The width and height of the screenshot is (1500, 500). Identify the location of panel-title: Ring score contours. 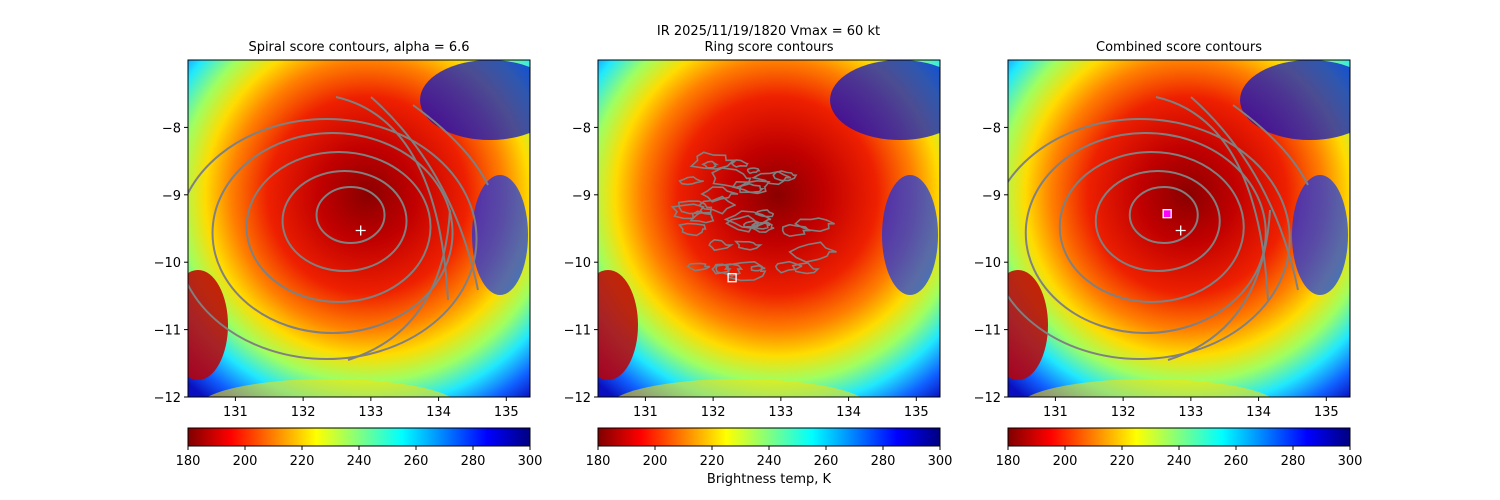
(768, 47).